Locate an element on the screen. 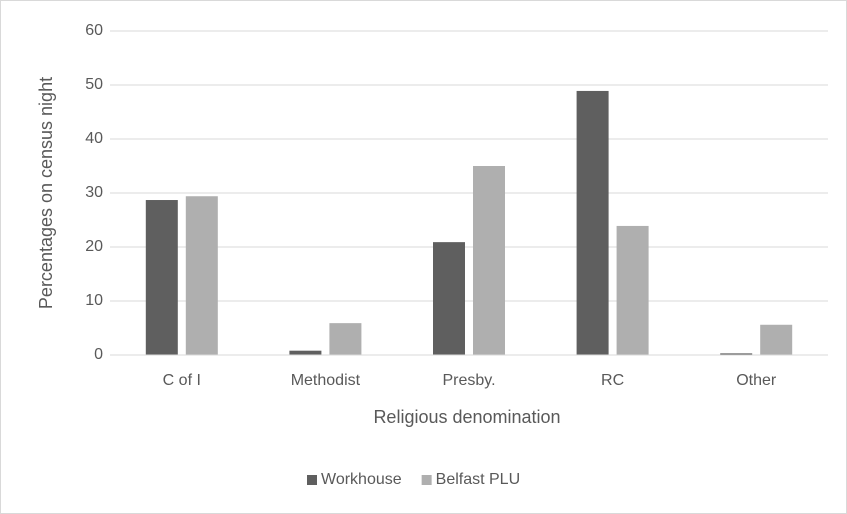 The image size is (847, 514). x-tick-label: RC is located at coordinates (612, 380).